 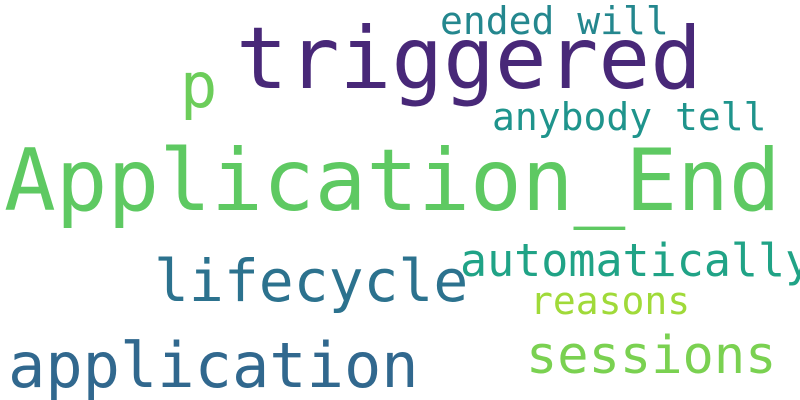 I want to click on word-anybody-tell: anybody tell, so click(x=629, y=117).